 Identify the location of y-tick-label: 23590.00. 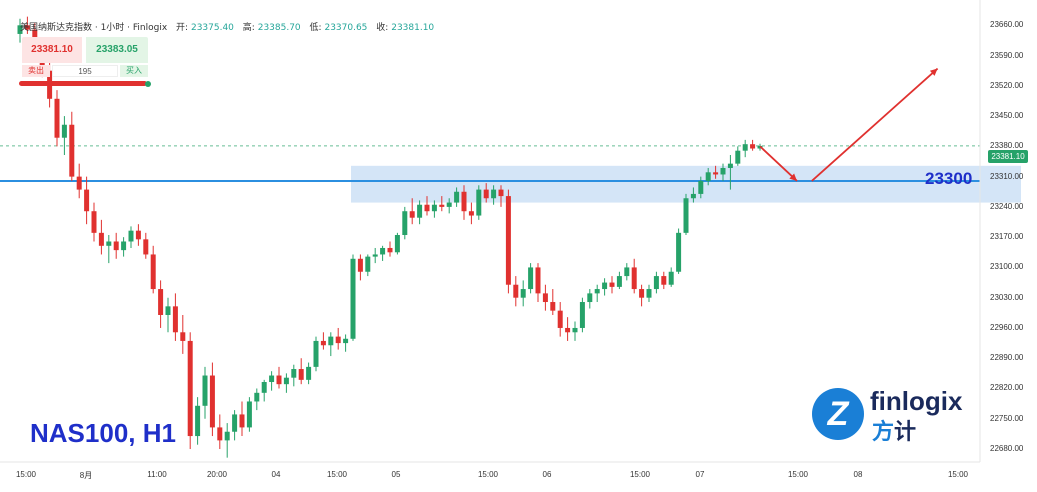
(1007, 55).